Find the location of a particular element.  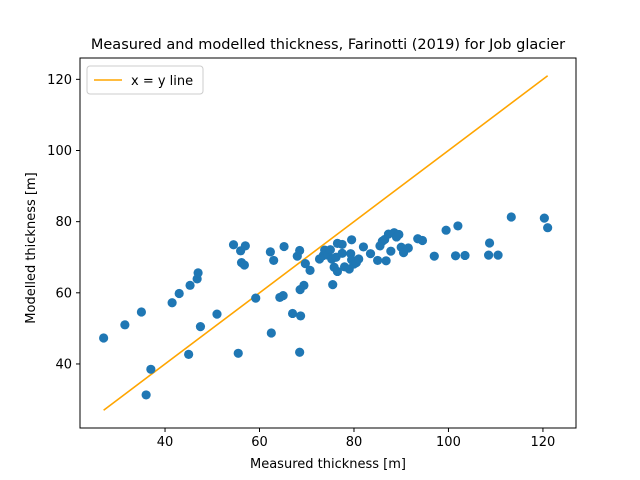

y-tick-label: 40 is located at coordinates (63, 364).